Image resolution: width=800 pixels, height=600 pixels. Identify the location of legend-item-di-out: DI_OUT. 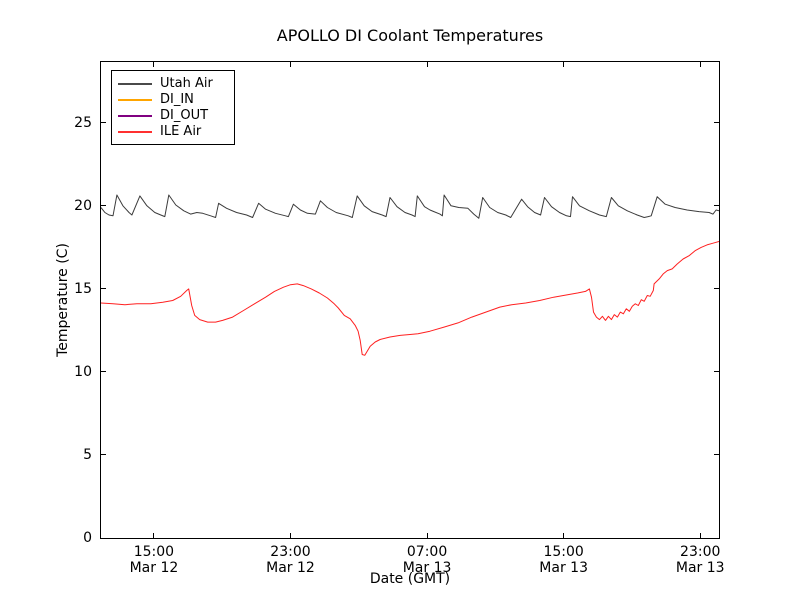
(173, 116).